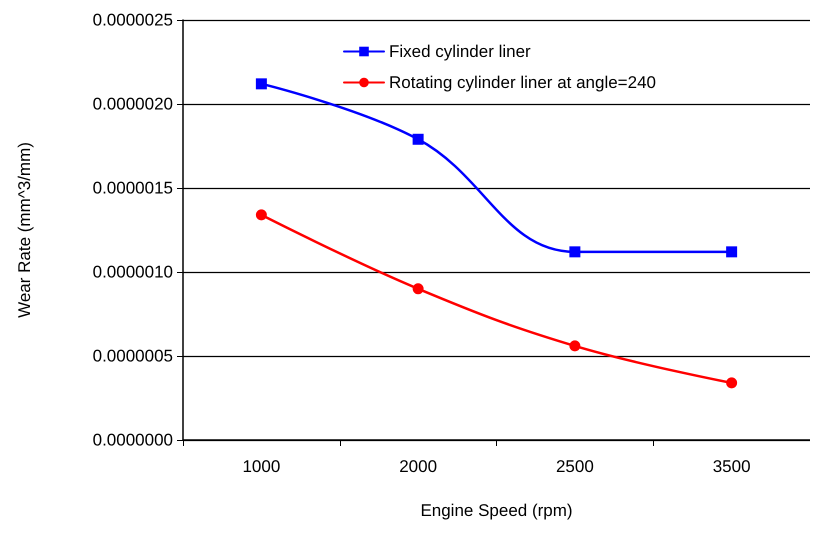 The image size is (818, 536). Describe the element at coordinates (132, 356) in the screenshot. I see `y-tick-label: 0.0000005` at that location.